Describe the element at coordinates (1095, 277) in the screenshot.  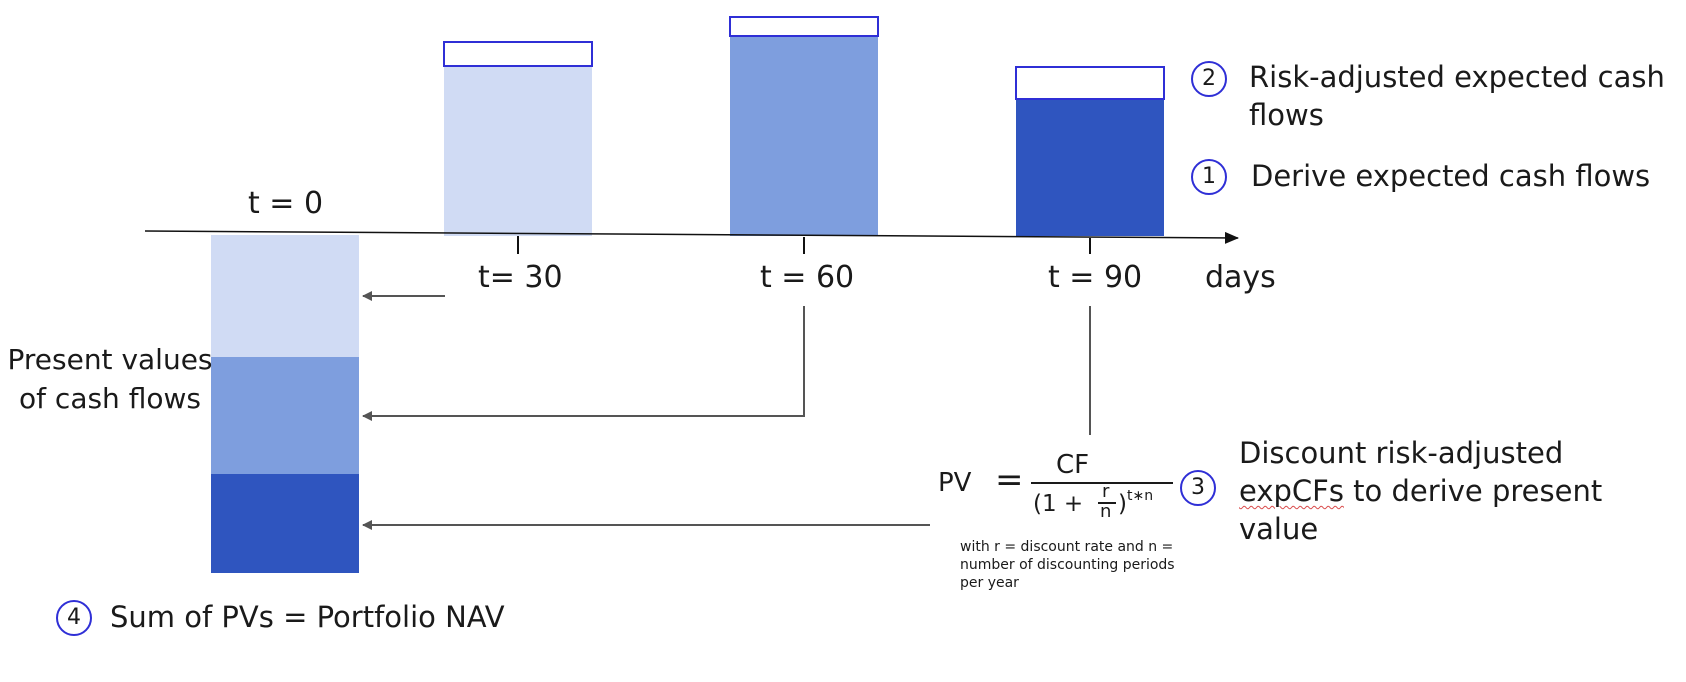
I see `time-label-t90: t = 90` at that location.